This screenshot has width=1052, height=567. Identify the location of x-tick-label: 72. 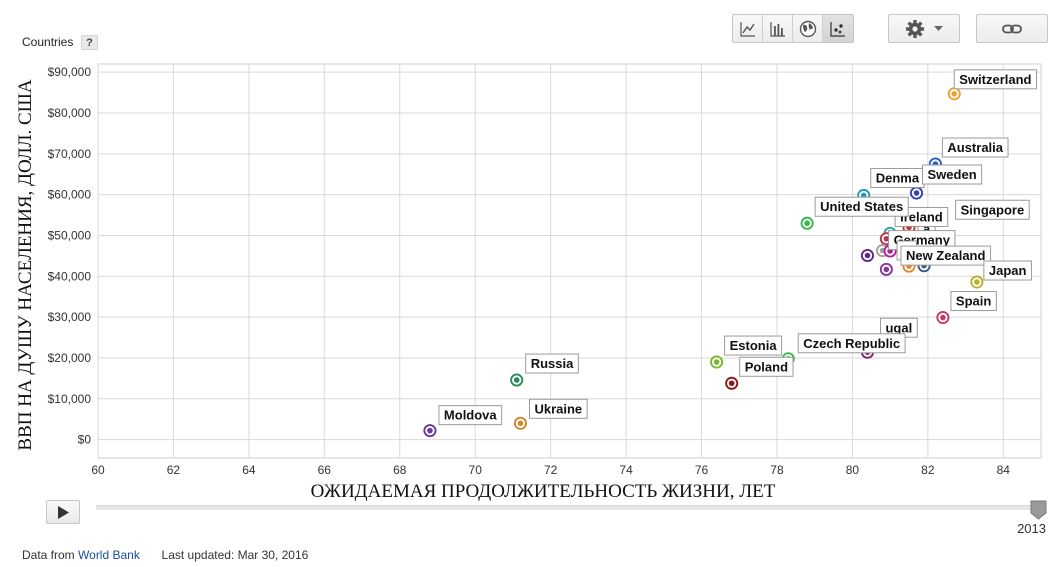
(551, 470).